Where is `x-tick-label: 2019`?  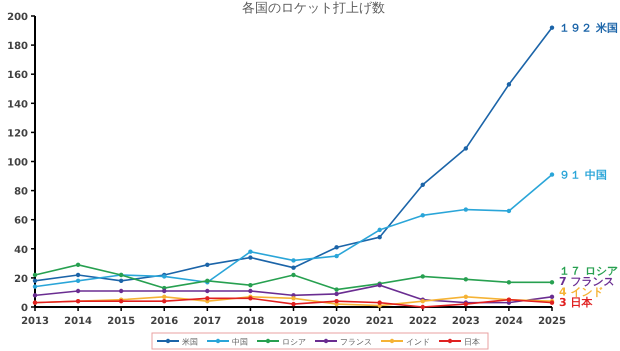 x-tick-label: 2019 is located at coordinates (294, 321).